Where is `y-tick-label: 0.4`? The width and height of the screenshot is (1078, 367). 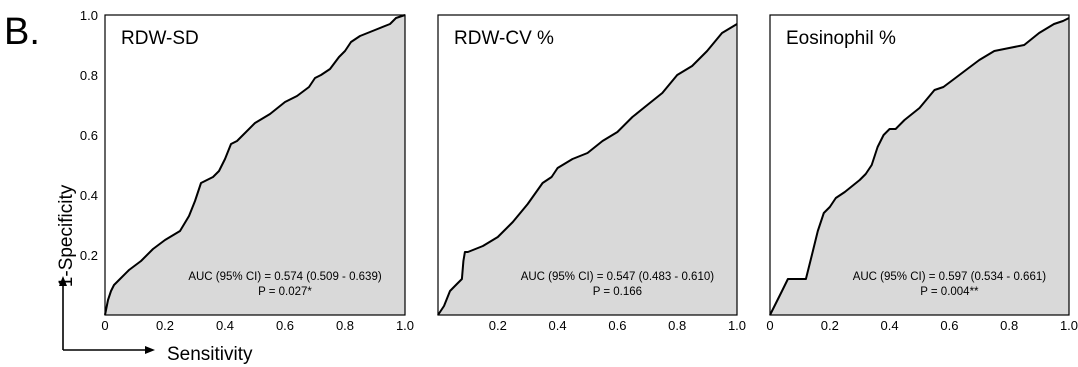
y-tick-label: 0.4 is located at coordinates (89, 195).